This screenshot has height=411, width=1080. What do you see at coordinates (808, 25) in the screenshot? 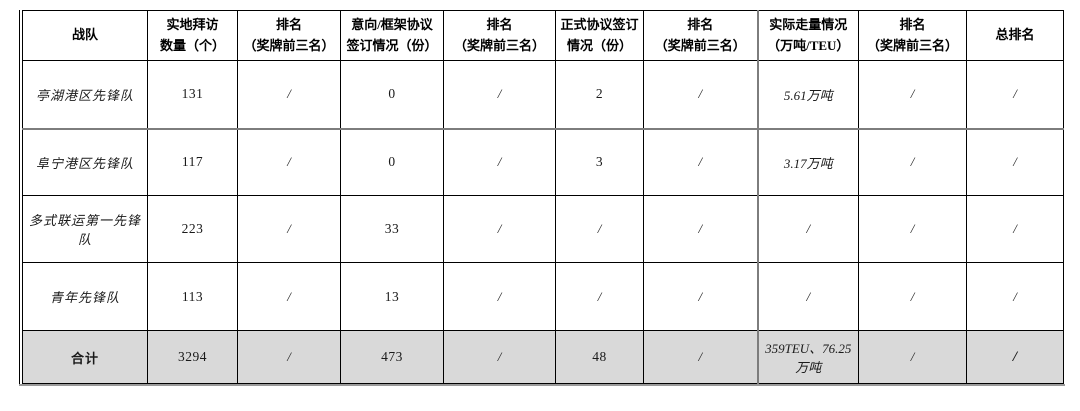
I see `header-line: 实际走量情况` at bounding box center [808, 25].